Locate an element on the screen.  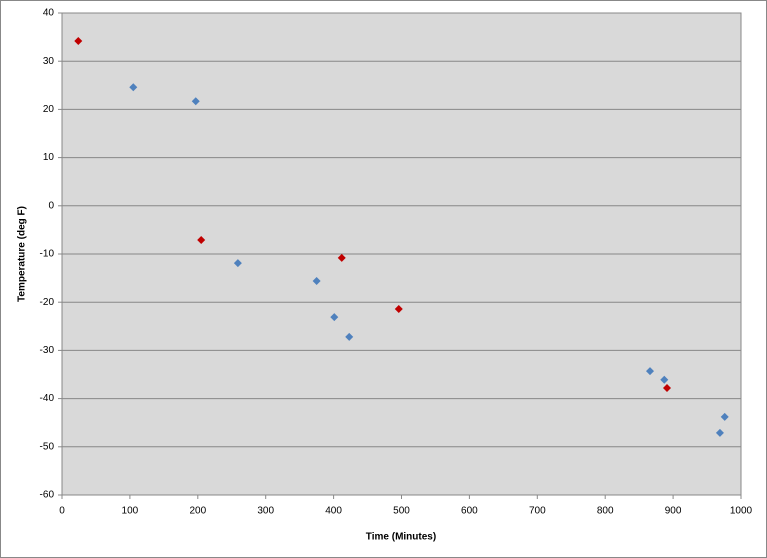
y-tick-label: -10 is located at coordinates (47, 254).